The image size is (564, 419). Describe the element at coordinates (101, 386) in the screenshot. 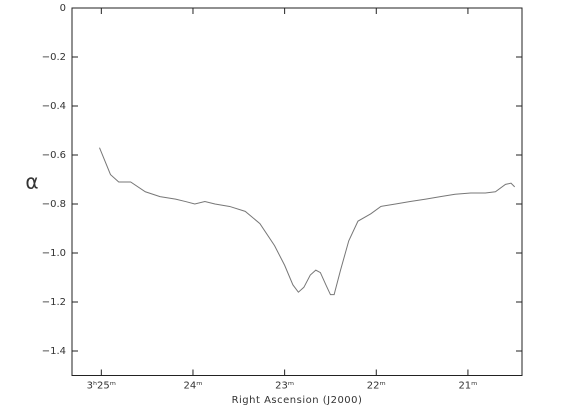

I see `x-tick-label: 3ʰ25ᵐ` at that location.